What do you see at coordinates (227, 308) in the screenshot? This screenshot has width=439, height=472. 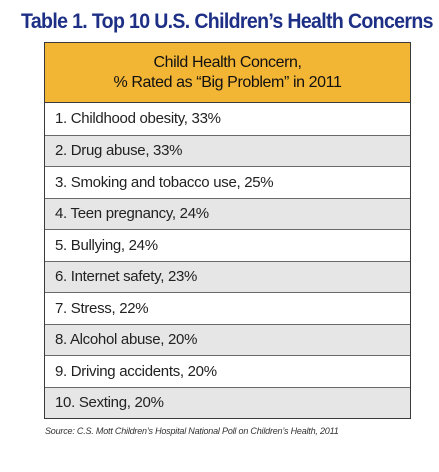 I see `table-row: 7. Stress, 22%` at bounding box center [227, 308].